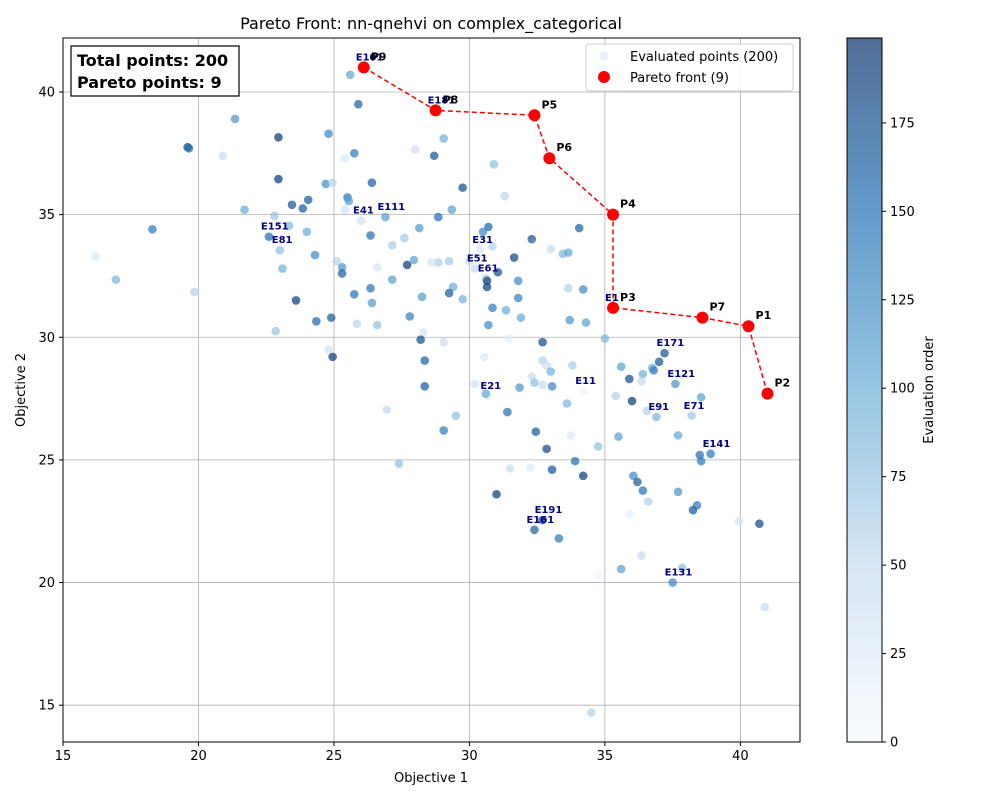 The image size is (1000, 800). What do you see at coordinates (898, 477) in the screenshot?
I see `colorbar-tick-label: 75` at bounding box center [898, 477].